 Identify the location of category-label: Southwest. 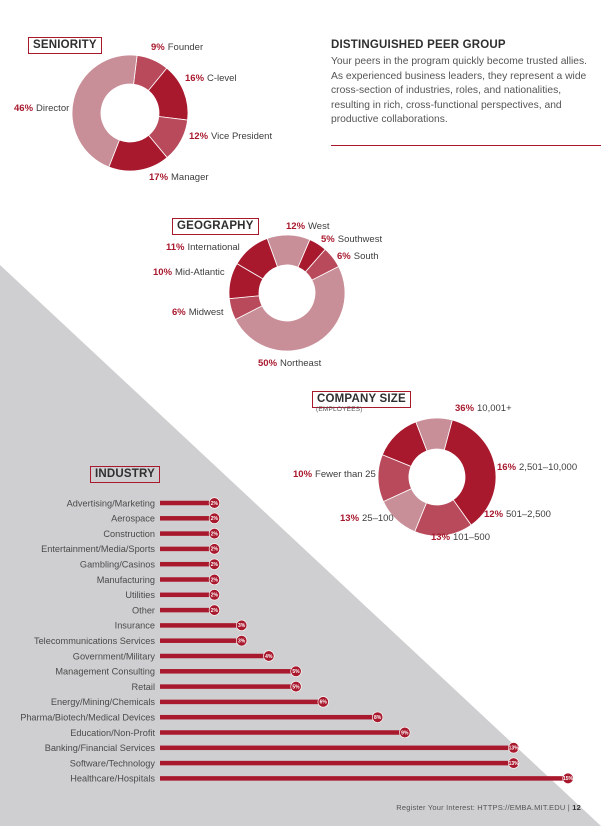
(360, 239).